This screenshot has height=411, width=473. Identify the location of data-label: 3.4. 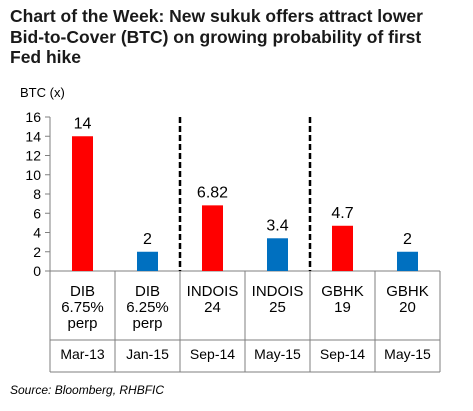
(277, 225).